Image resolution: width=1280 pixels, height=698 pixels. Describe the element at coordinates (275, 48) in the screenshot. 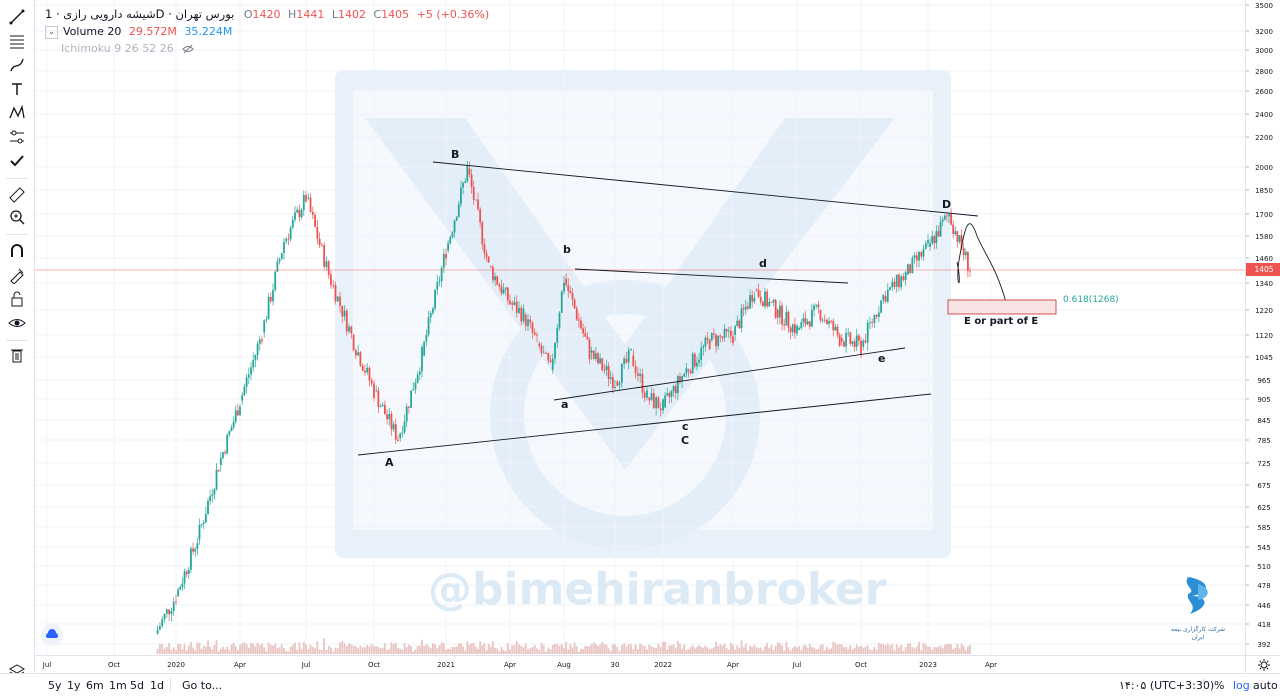

I see `legend-ichimoku-row: Ichimoku 9 26 52 26` at that location.